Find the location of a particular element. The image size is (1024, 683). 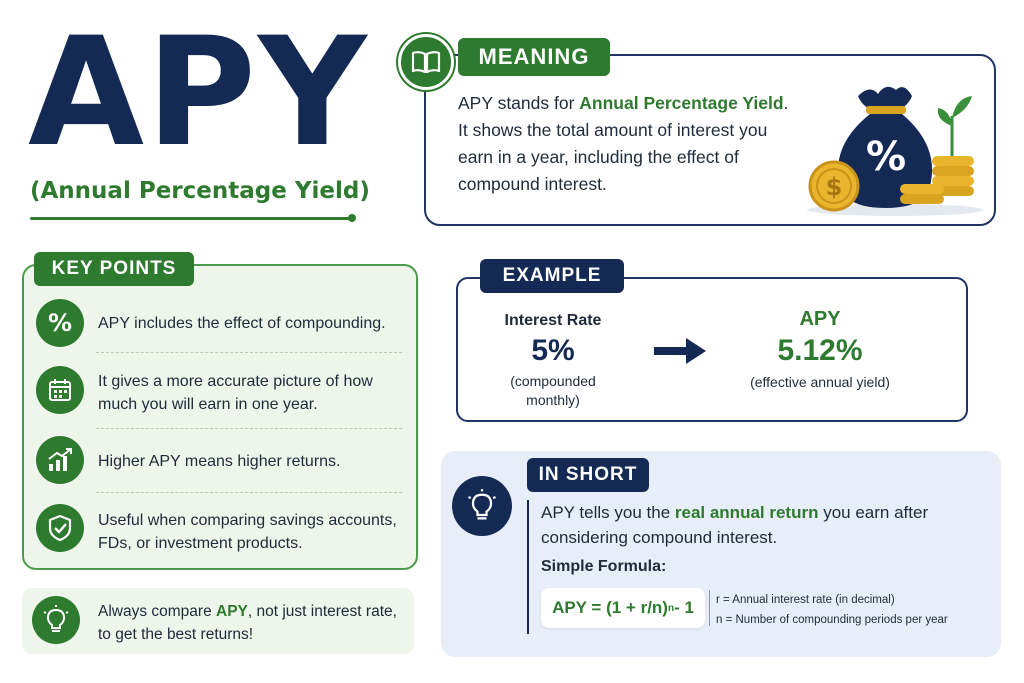

key-point-text: APY includes the effect of compounding. is located at coordinates (242, 323).